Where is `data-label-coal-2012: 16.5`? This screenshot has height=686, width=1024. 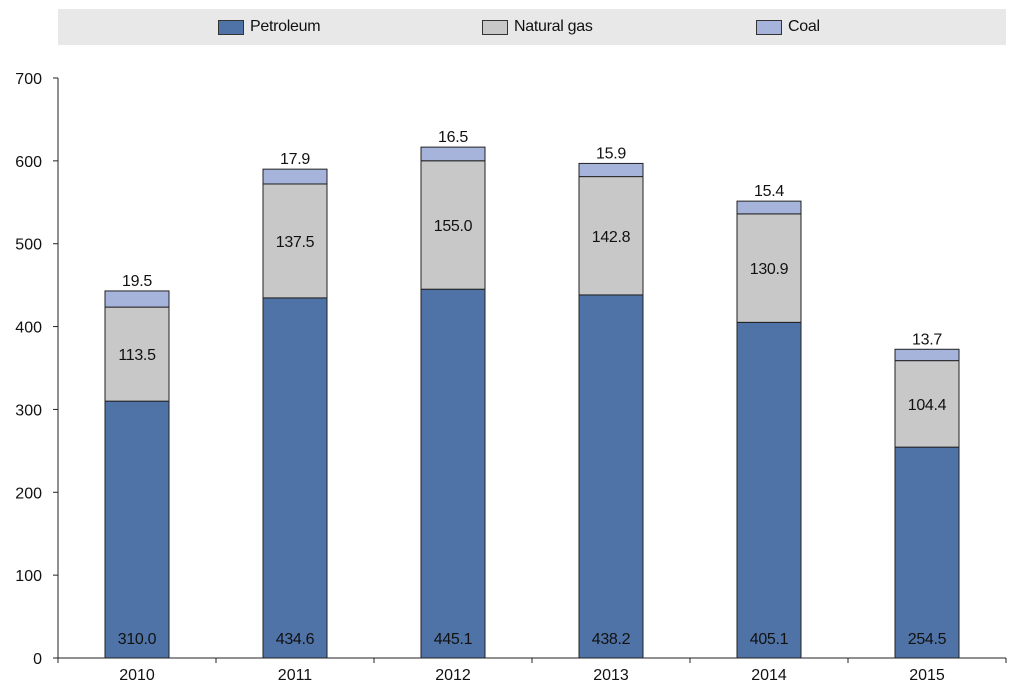
data-label-coal-2012: 16.5 is located at coordinates (453, 137).